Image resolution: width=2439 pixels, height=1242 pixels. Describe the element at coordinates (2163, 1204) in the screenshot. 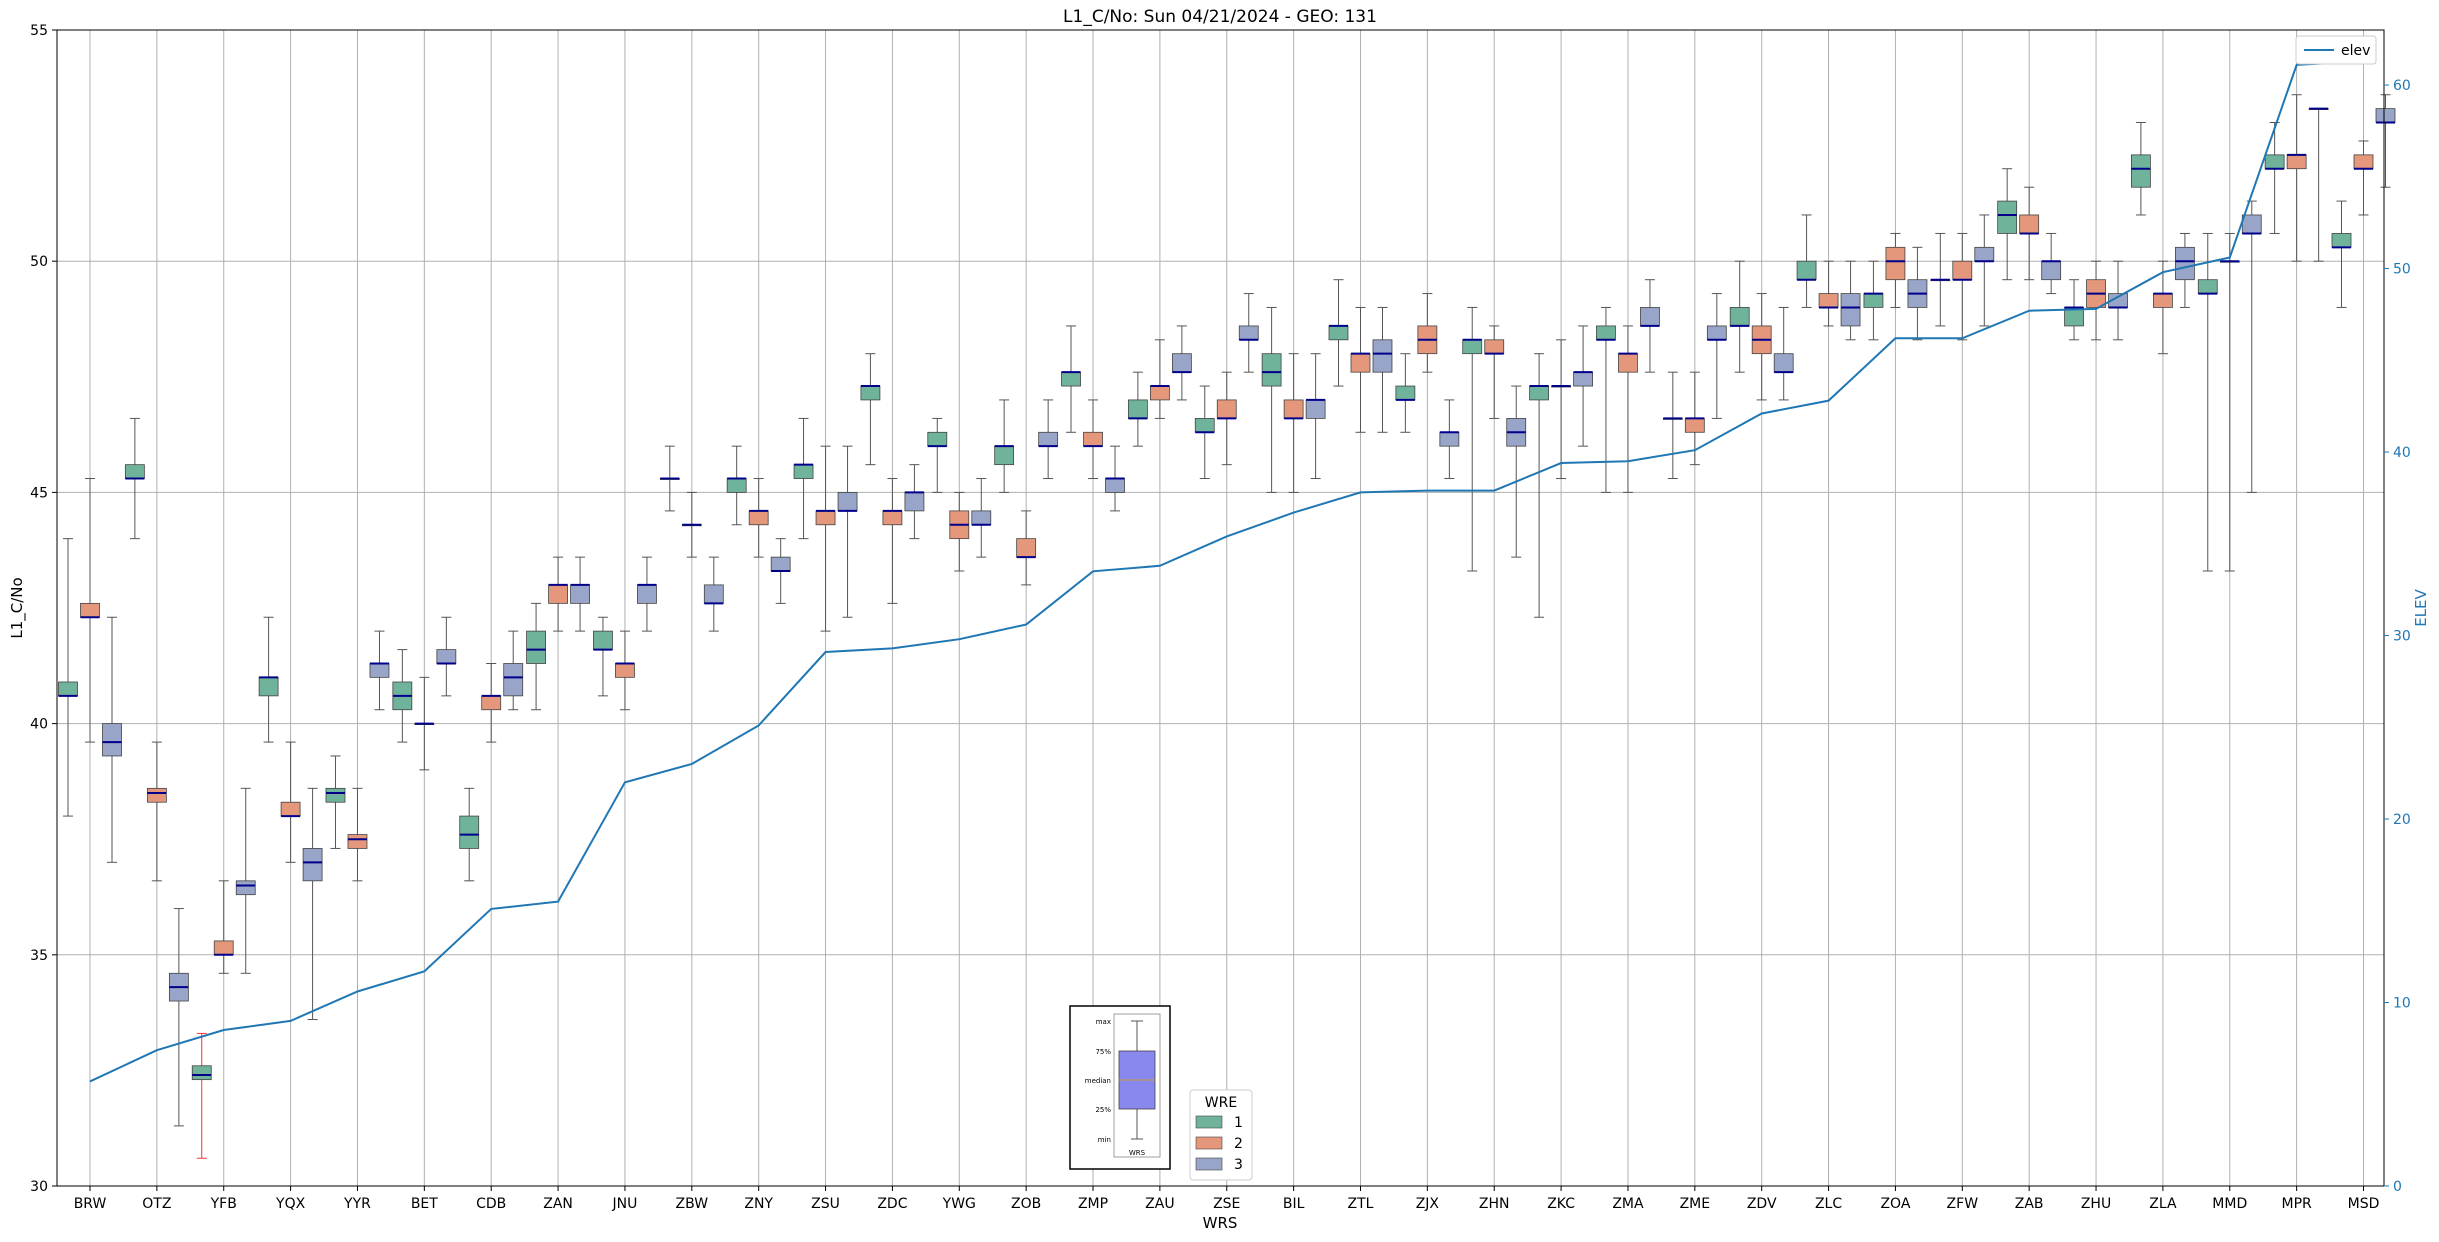

I see `x-tick-label: ZLA` at that location.